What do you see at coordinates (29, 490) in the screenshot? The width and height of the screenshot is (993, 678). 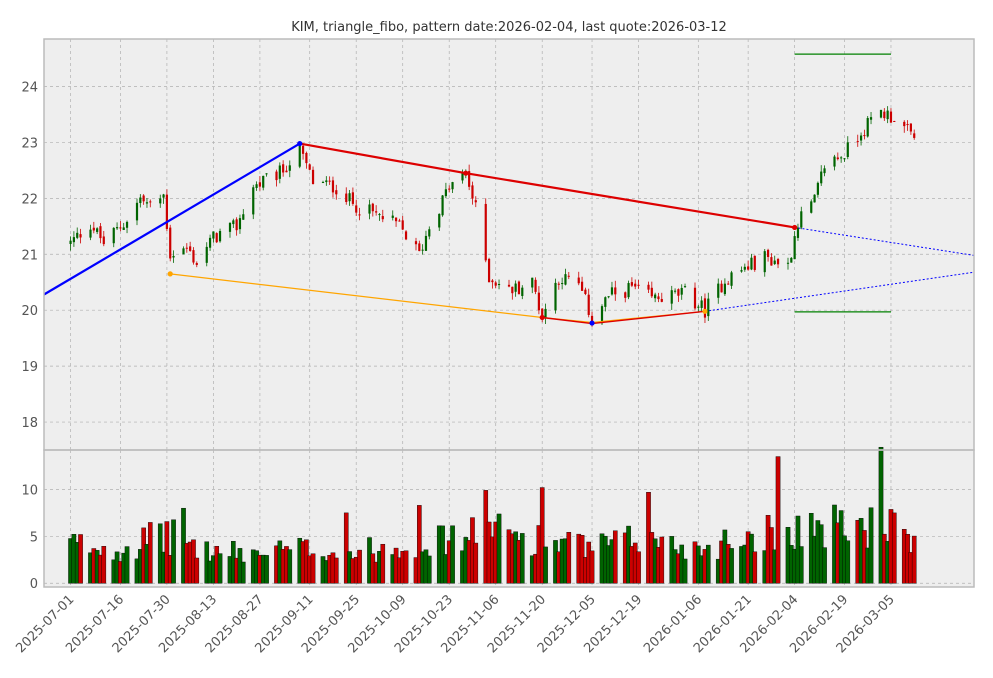 I see `volume-y-tick-label: 10` at bounding box center [29, 490].